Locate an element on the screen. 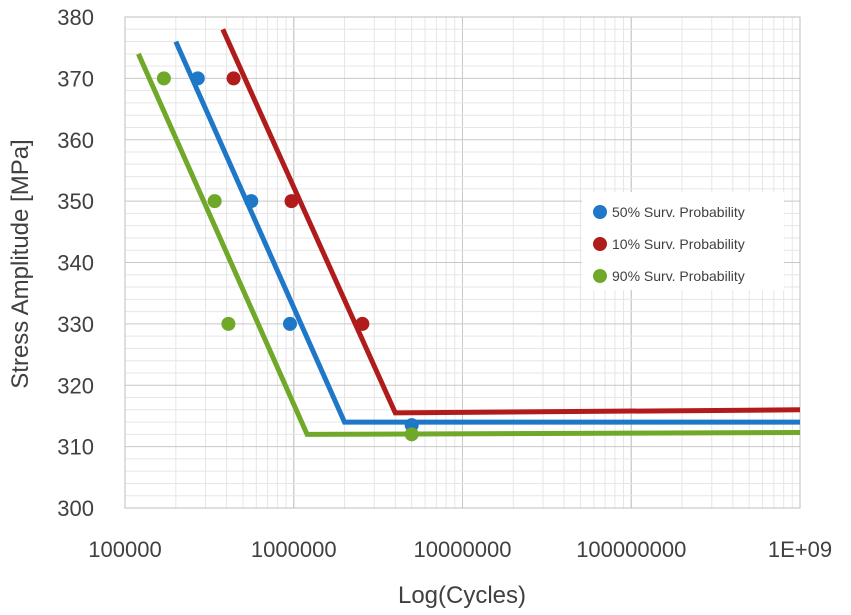 Image resolution: width=851 pixels, height=615 pixels. x-tick-label: 100000 is located at coordinates (124, 549).